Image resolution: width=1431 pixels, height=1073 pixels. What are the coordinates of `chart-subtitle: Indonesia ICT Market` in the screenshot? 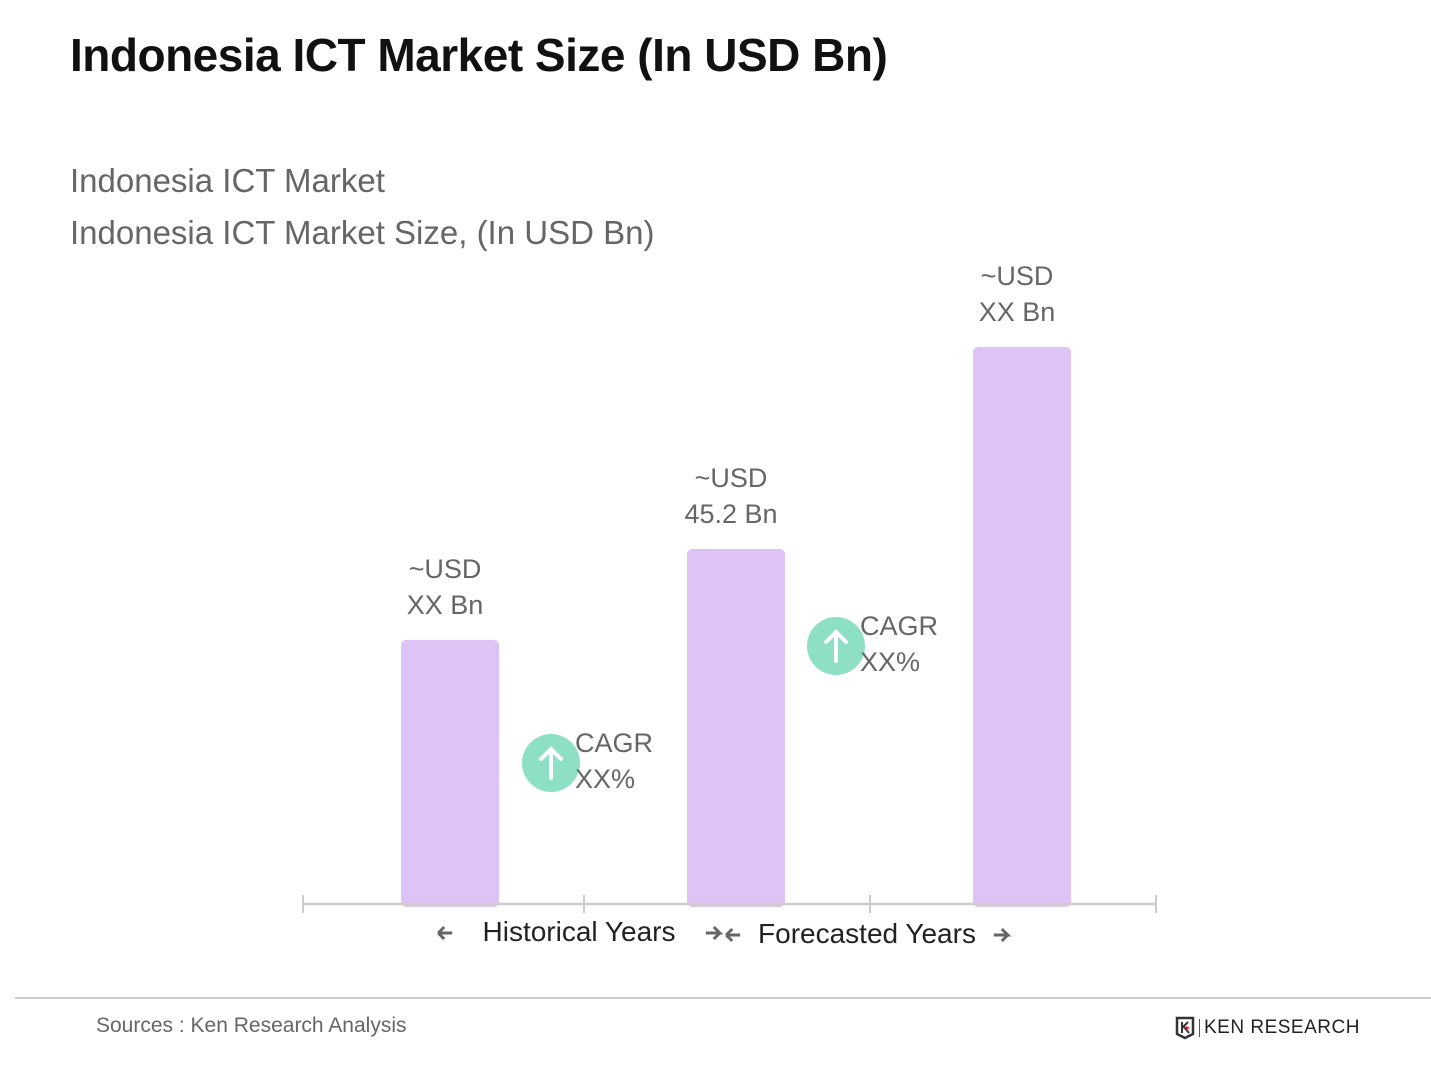 It's located at (227, 180).